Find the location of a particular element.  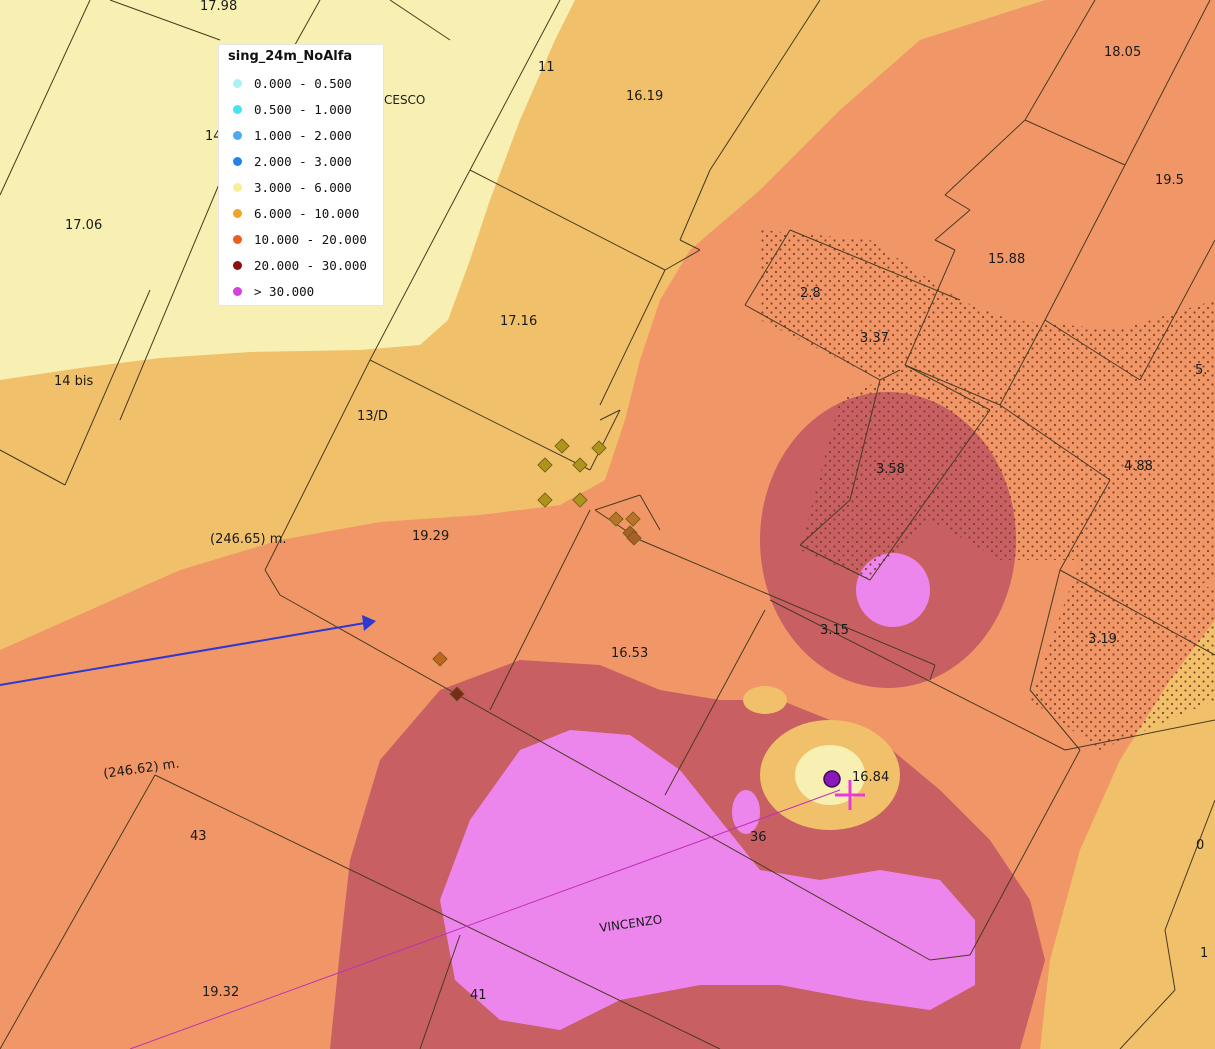

legend-label: 10.000 - 20.000 is located at coordinates (310, 239).